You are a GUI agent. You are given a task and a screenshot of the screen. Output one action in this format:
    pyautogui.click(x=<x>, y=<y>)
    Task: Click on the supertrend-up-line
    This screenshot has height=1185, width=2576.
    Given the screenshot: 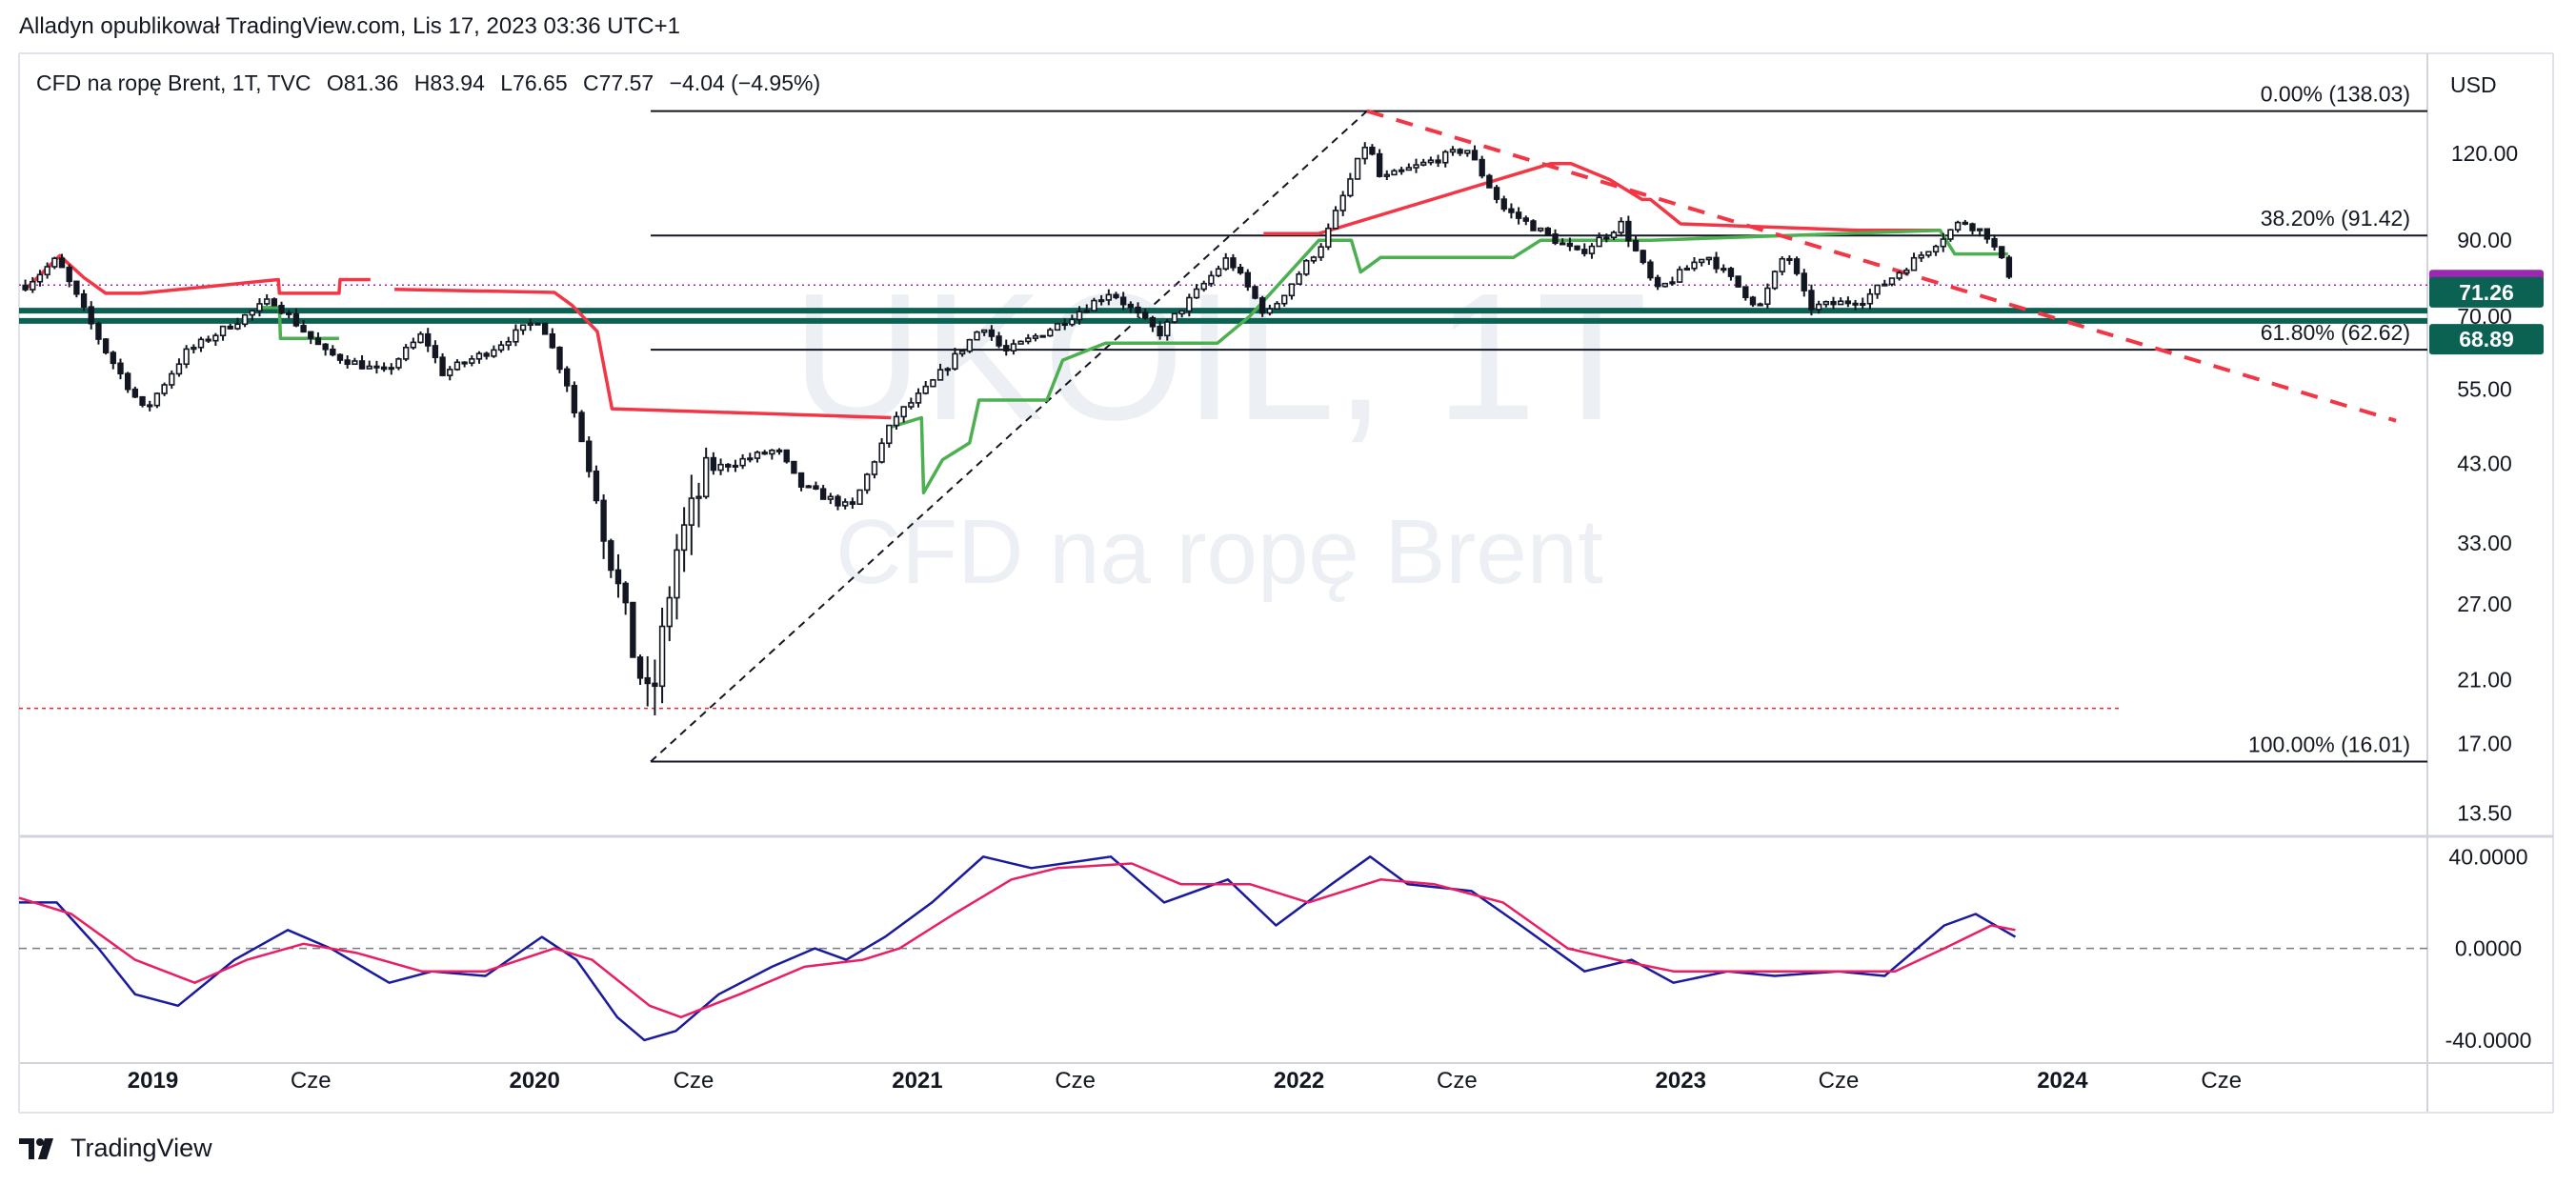 What is the action you would take?
    pyautogui.click(x=1449, y=362)
    